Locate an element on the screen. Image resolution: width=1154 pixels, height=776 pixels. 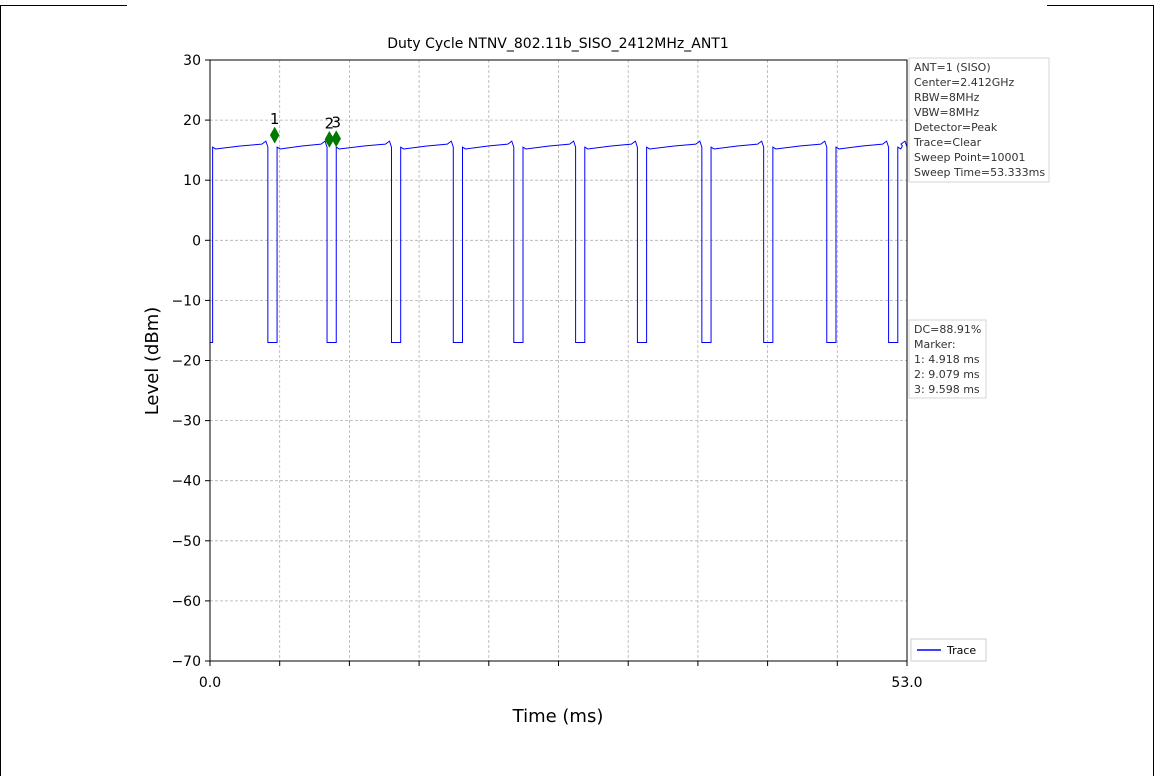
info-line: RBW=8MHz is located at coordinates (947, 97).